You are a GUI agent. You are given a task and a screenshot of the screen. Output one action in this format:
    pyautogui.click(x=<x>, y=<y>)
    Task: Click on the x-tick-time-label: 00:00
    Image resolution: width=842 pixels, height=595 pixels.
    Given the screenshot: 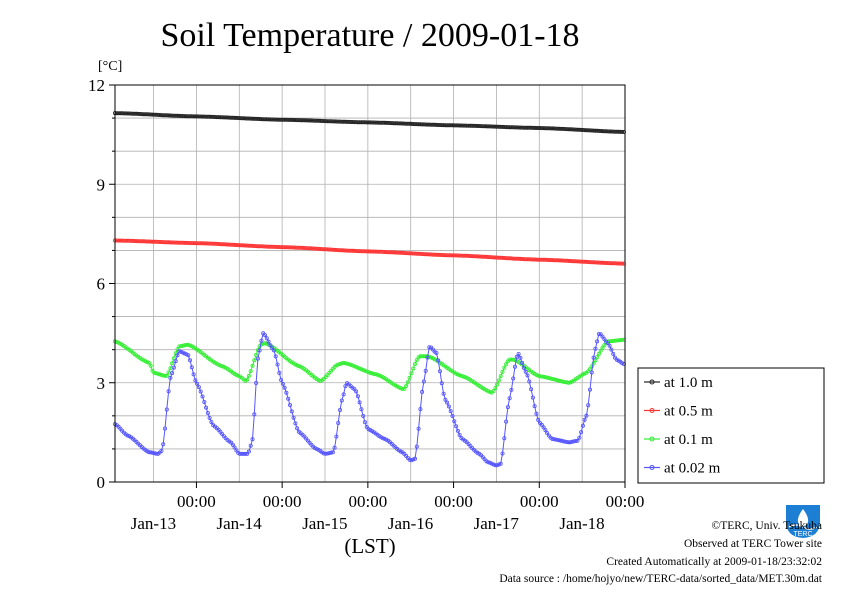 What is the action you would take?
    pyautogui.click(x=367, y=501)
    